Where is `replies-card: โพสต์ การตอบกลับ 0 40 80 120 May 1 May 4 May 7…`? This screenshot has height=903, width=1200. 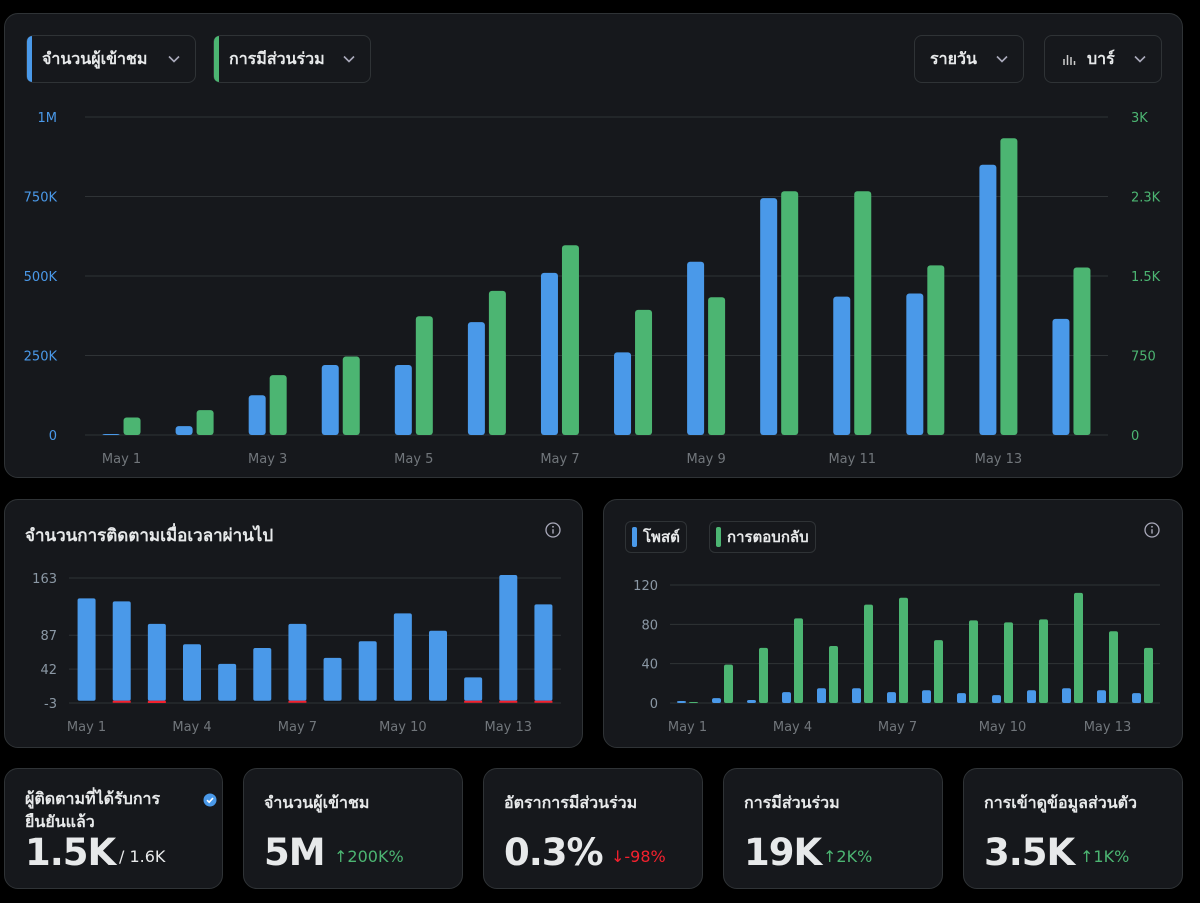 replies-card: โพสต์ การตอบกลับ 0 40 80 120 May 1 May 4 May 7… is located at coordinates (893, 623).